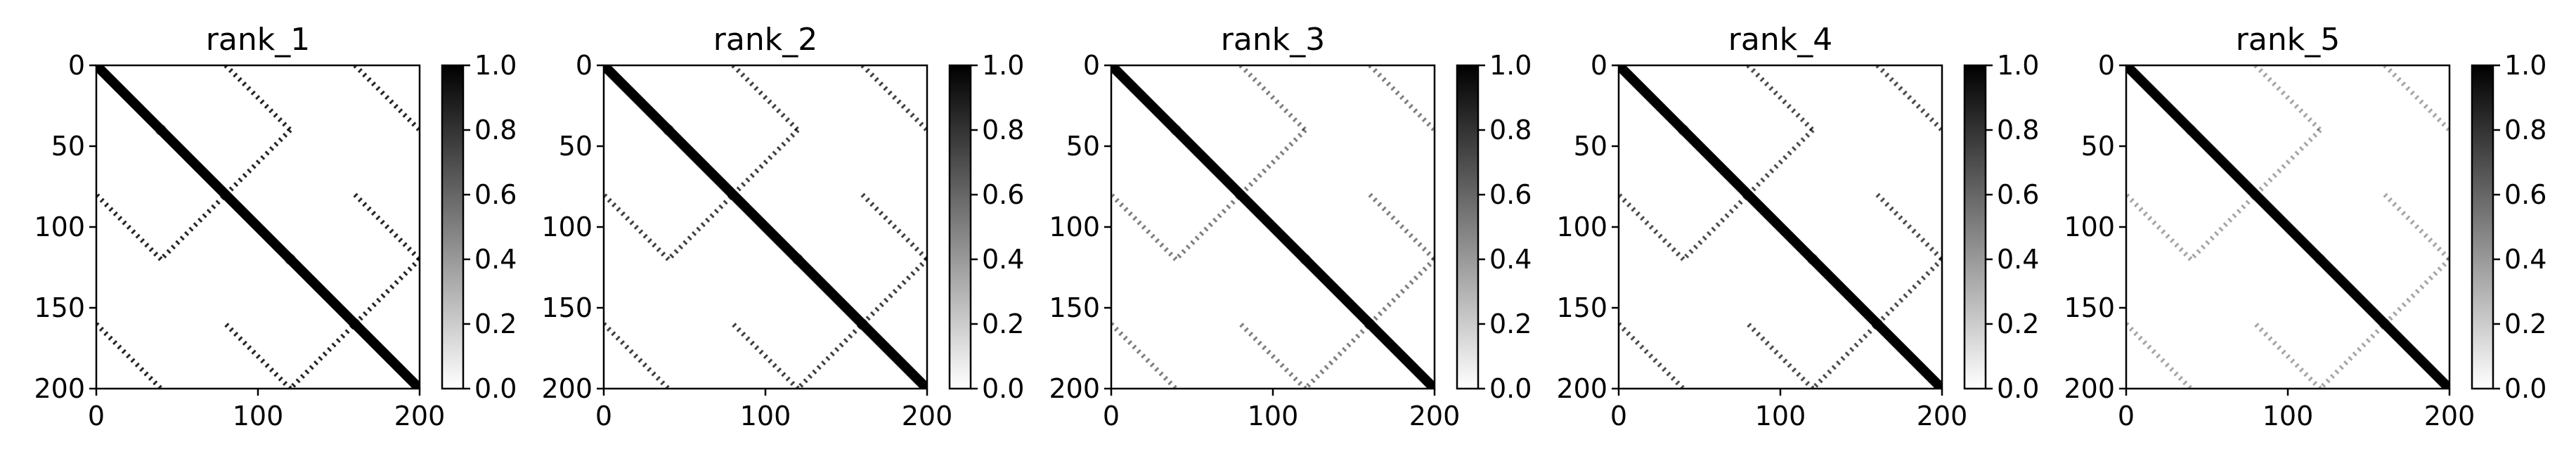 The width and height of the screenshot is (2576, 461). What do you see at coordinates (2288, 40) in the screenshot?
I see `panel-title: rank_5` at bounding box center [2288, 40].